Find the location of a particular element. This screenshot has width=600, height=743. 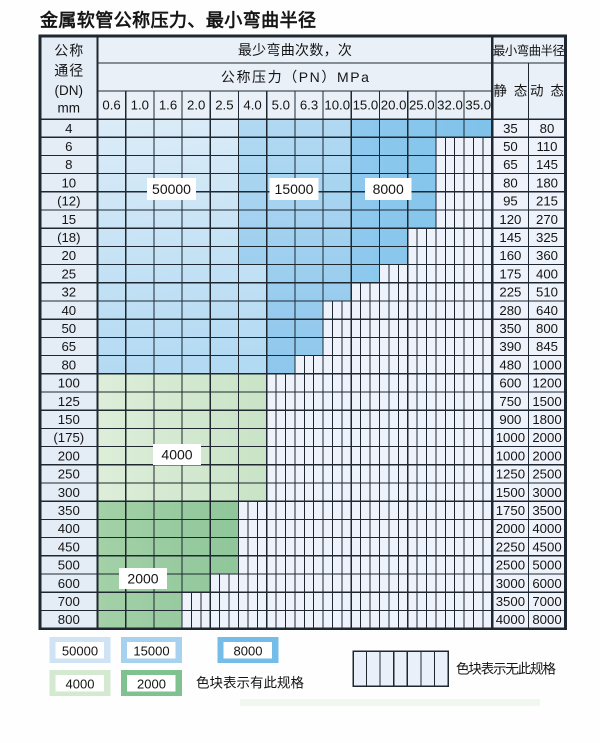

svg-text: 2250 is located at coordinates (510, 546).